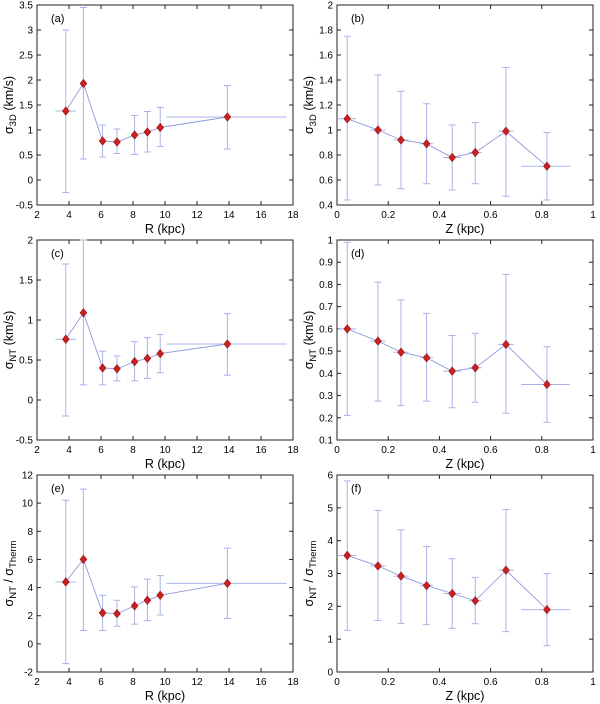 The width and height of the screenshot is (600, 704). Describe the element at coordinates (197, 682) in the screenshot. I see `x-tick-label: 12` at that location.